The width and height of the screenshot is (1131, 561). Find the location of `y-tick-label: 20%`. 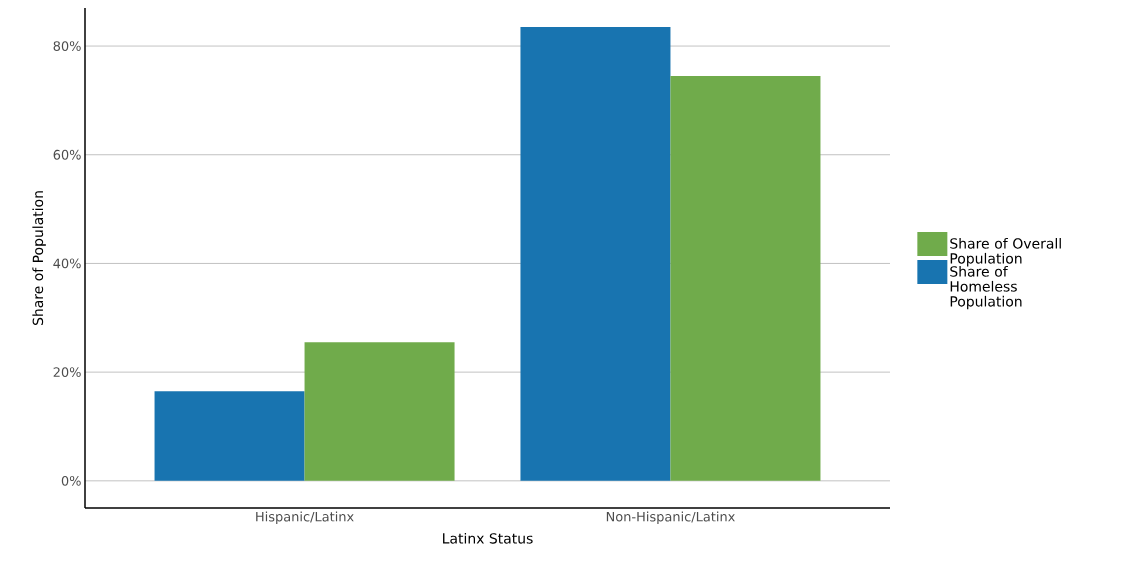

y-tick-label: 20% is located at coordinates (67, 372).